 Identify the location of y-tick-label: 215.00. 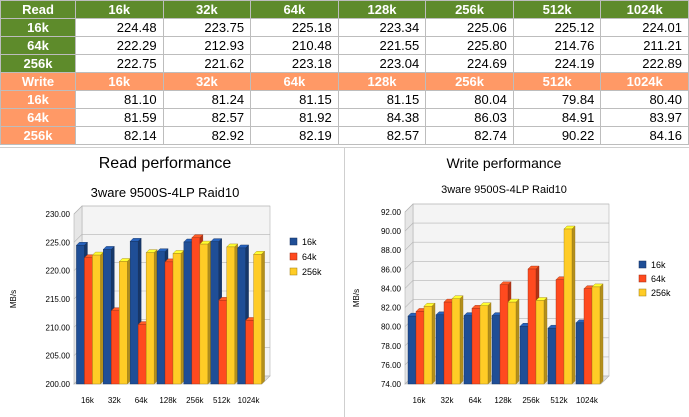
(58, 299).